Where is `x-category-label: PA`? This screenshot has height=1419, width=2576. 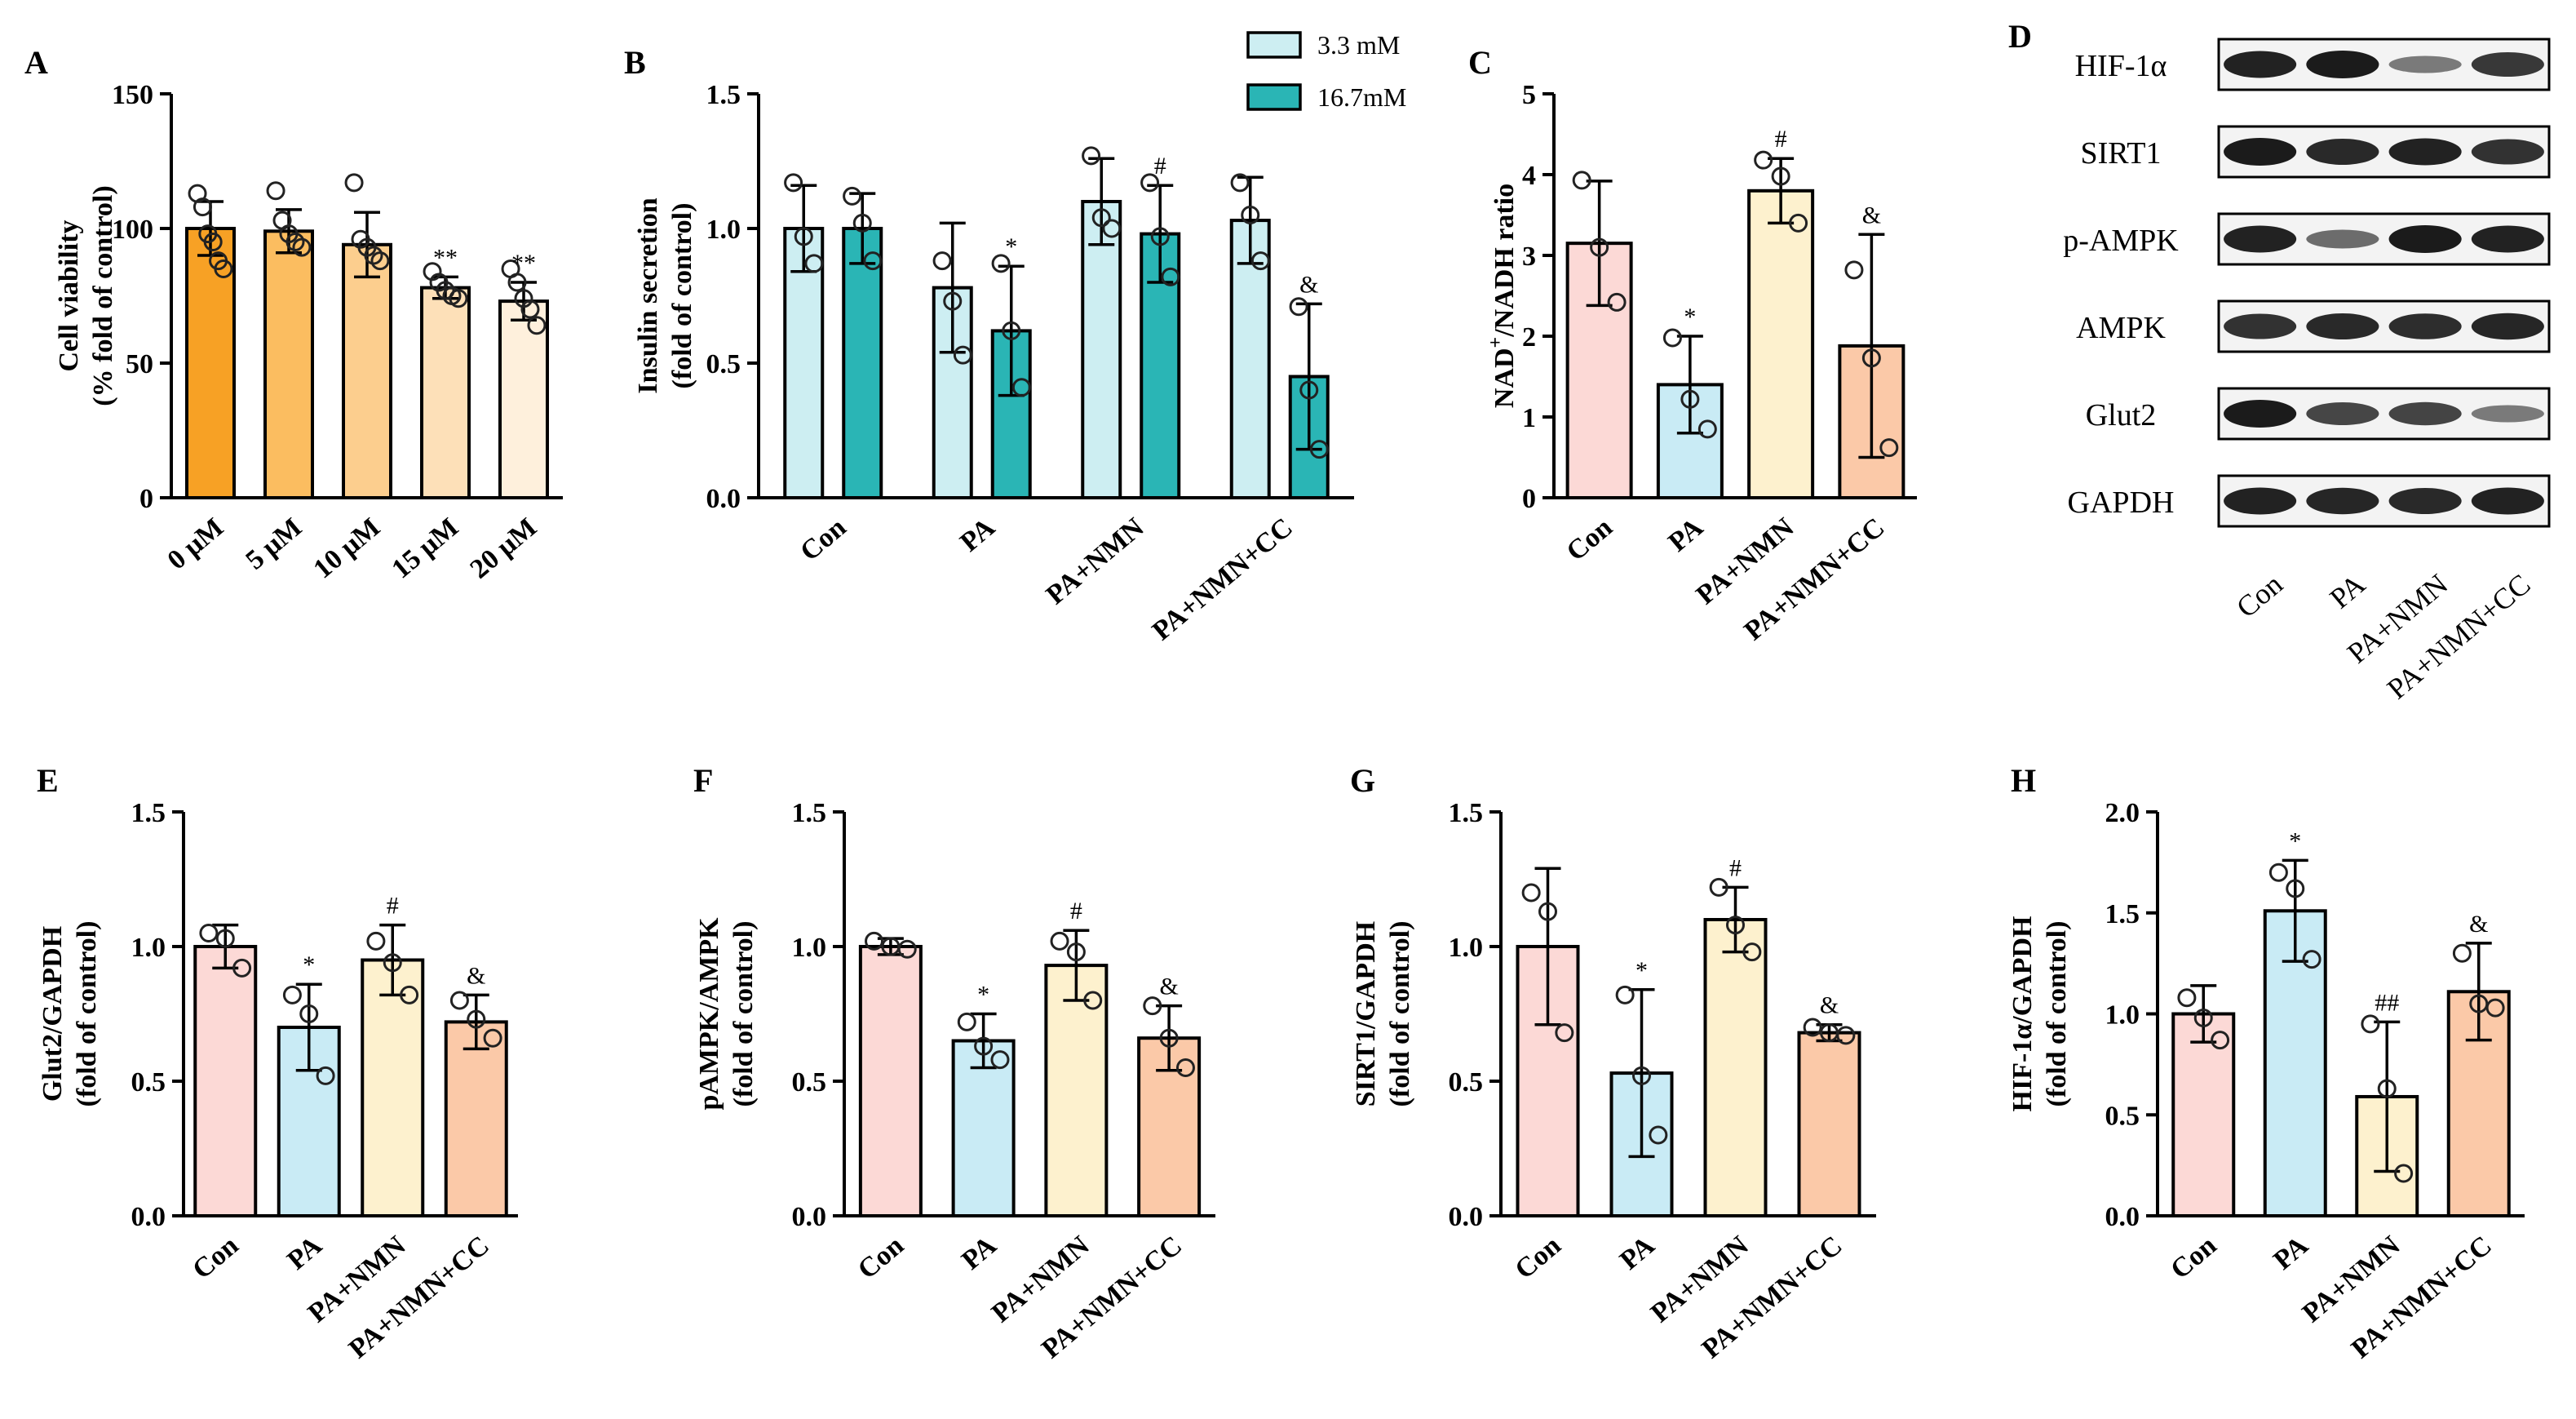 x-category-label: PA is located at coordinates (1637, 1253).